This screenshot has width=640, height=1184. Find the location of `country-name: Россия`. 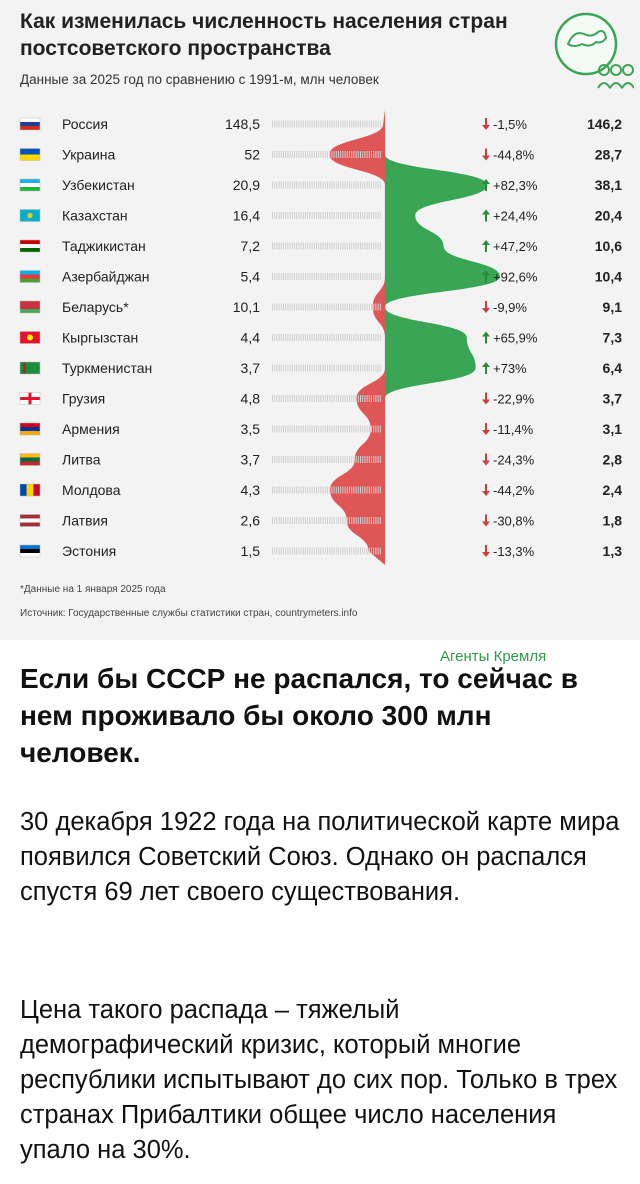

country-name: Россия is located at coordinates (85, 124).